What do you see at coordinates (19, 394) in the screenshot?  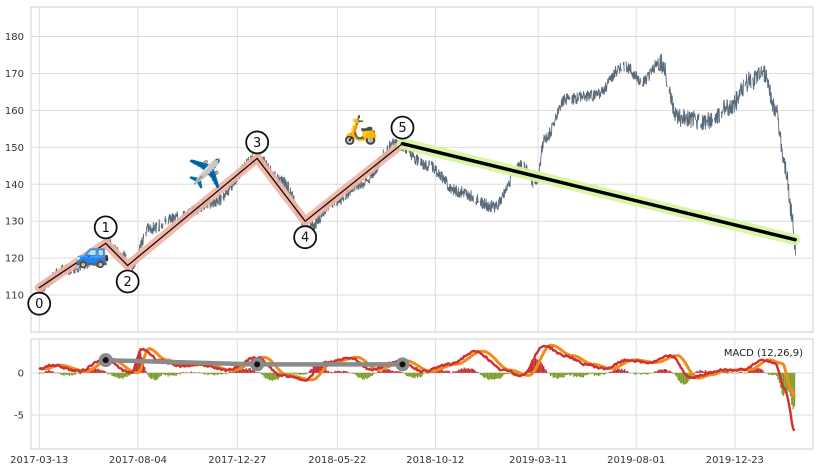 I see `macd-y-tick-labels: 0 -5` at bounding box center [19, 394].